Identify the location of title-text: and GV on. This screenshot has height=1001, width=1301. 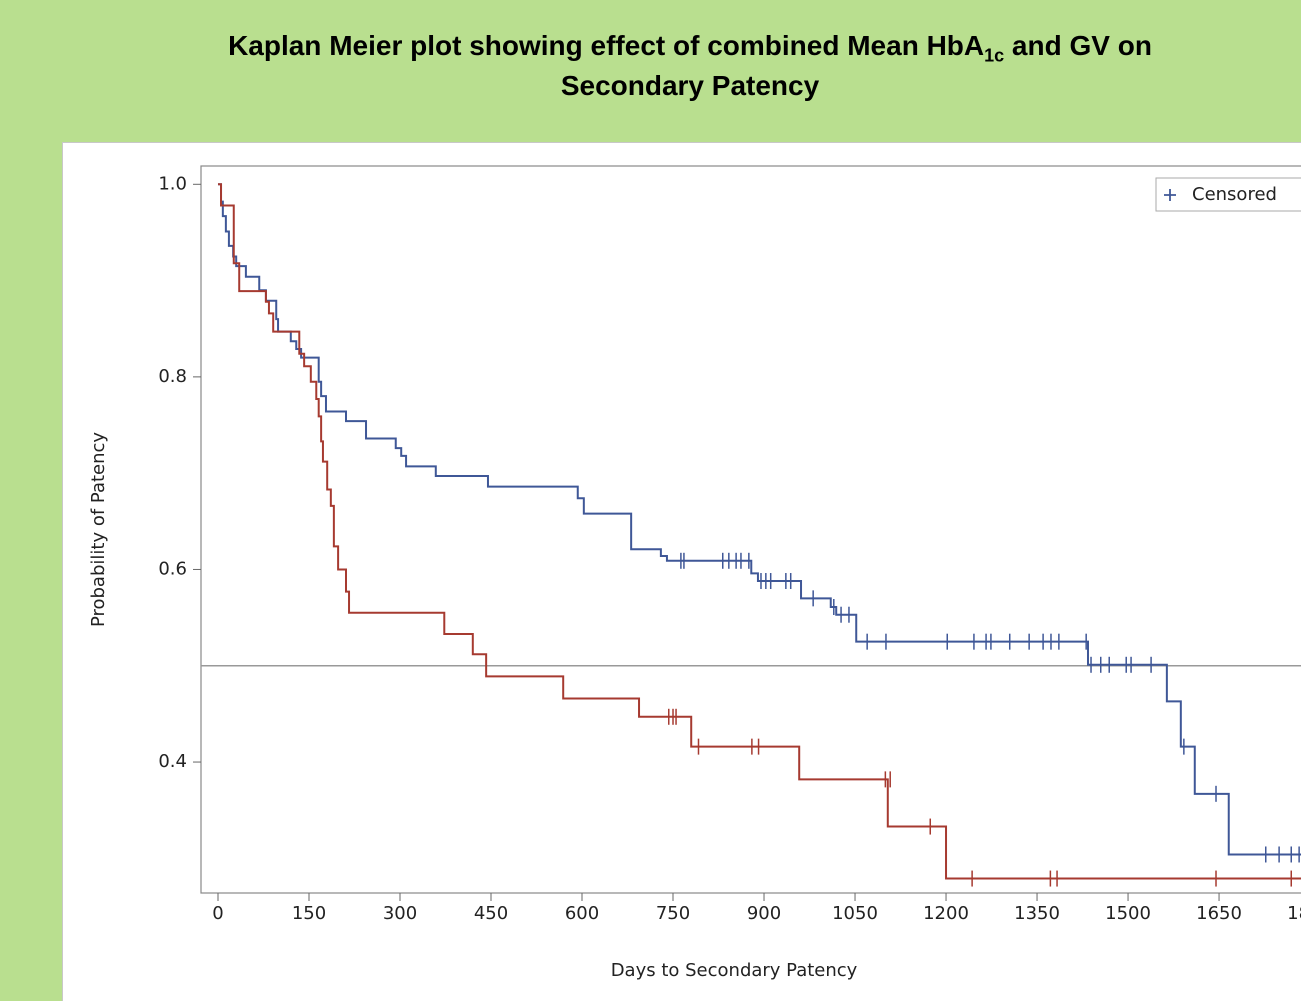
(1078, 45).